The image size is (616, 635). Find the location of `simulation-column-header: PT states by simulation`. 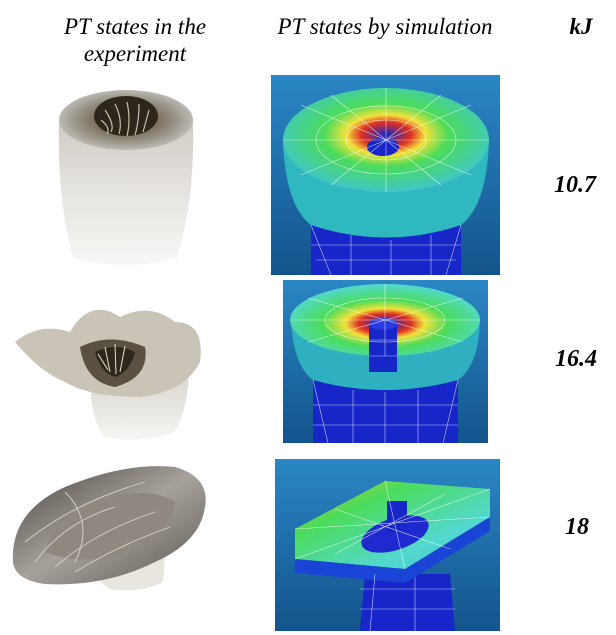

simulation-column-header: PT states by simulation is located at coordinates (385, 26).